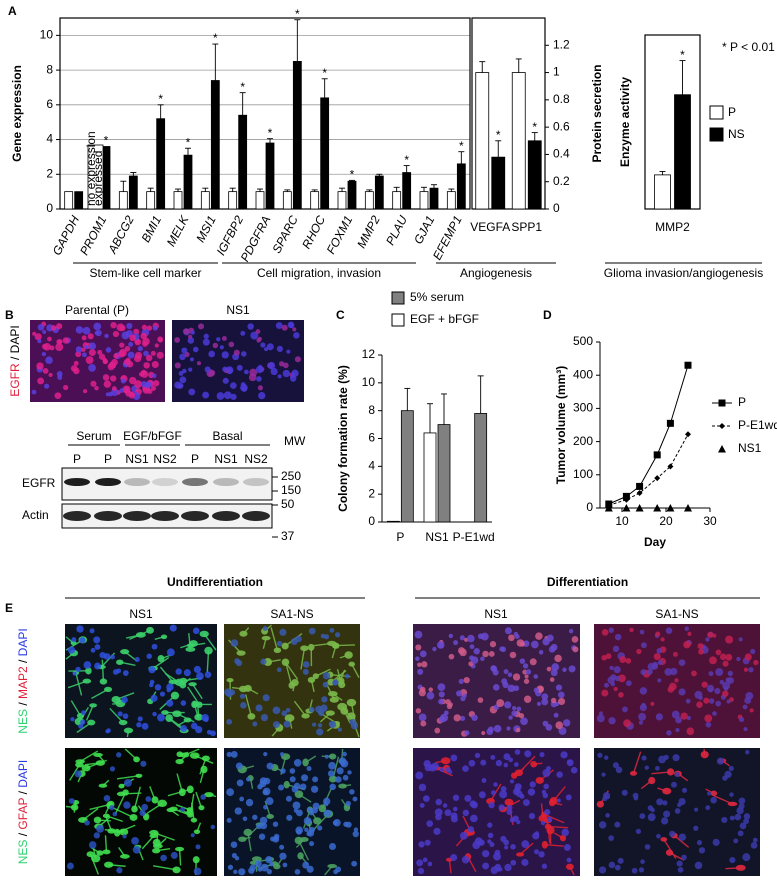 This screenshot has width=777, height=883. Describe the element at coordinates (145, 273) in the screenshot. I see `group-label: Stem-like cell marker` at that location.